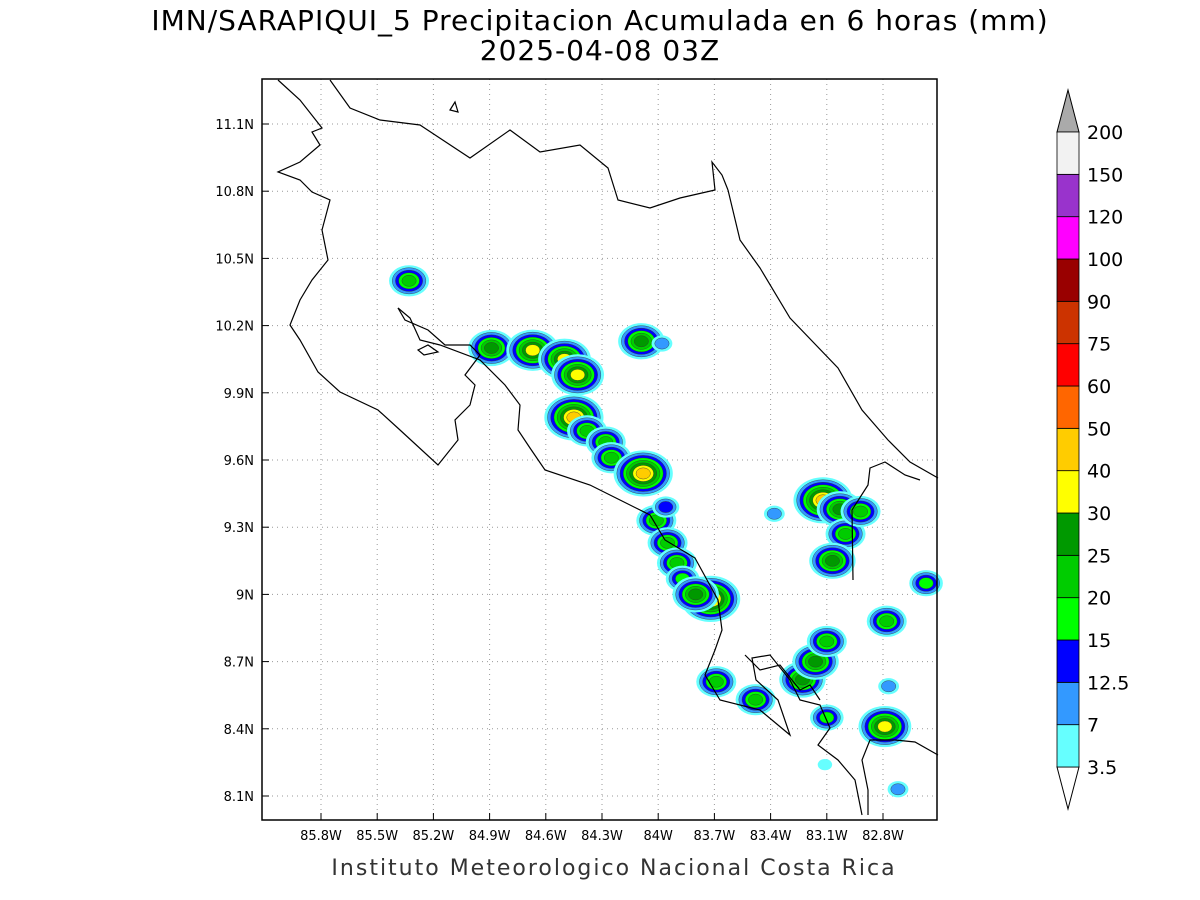  I want to click on panama-border, so click(900, 777).